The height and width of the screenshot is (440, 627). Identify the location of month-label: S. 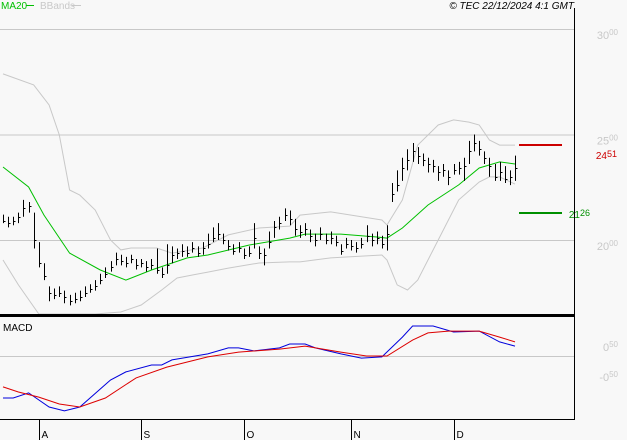
(147, 435).